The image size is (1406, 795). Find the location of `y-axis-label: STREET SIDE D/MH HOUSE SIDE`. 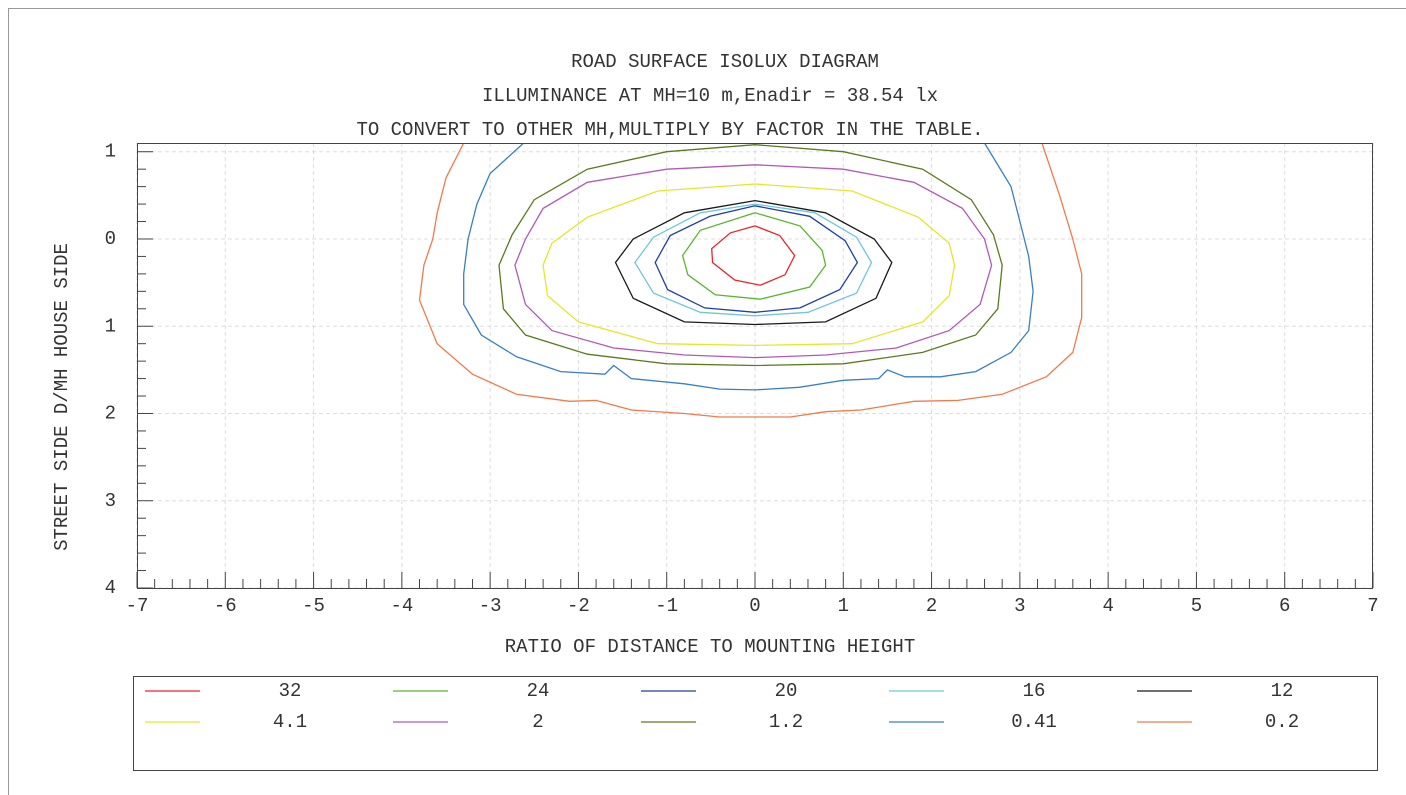

y-axis-label: STREET SIDE D/MH HOUSE SIDE is located at coordinates (62, 397).